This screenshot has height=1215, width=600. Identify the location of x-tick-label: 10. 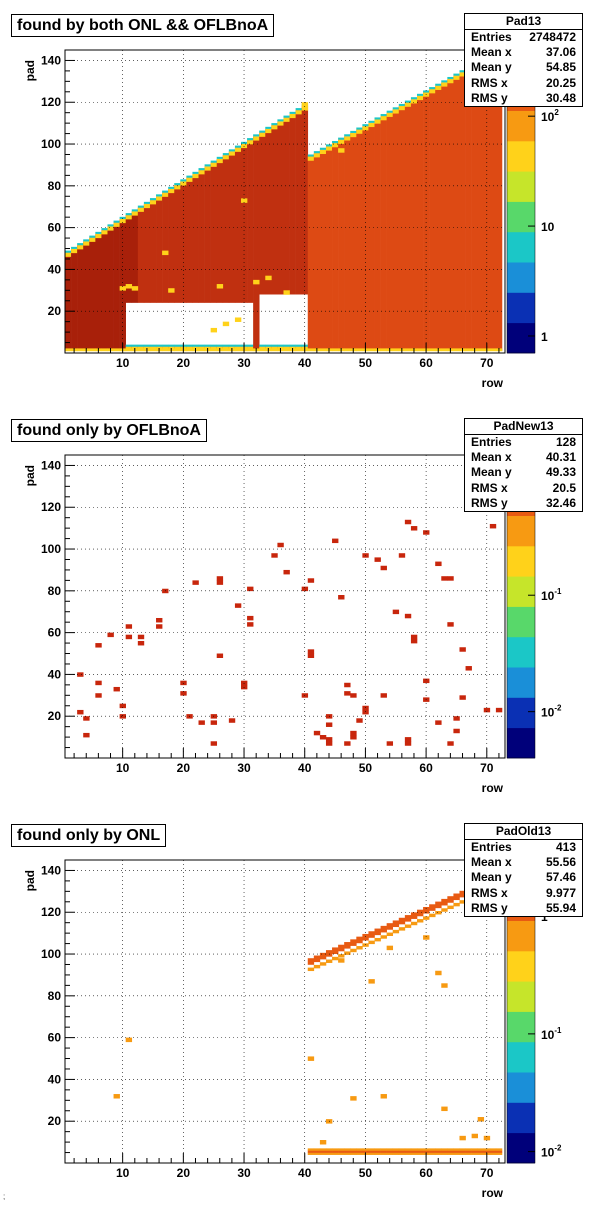
(123, 768).